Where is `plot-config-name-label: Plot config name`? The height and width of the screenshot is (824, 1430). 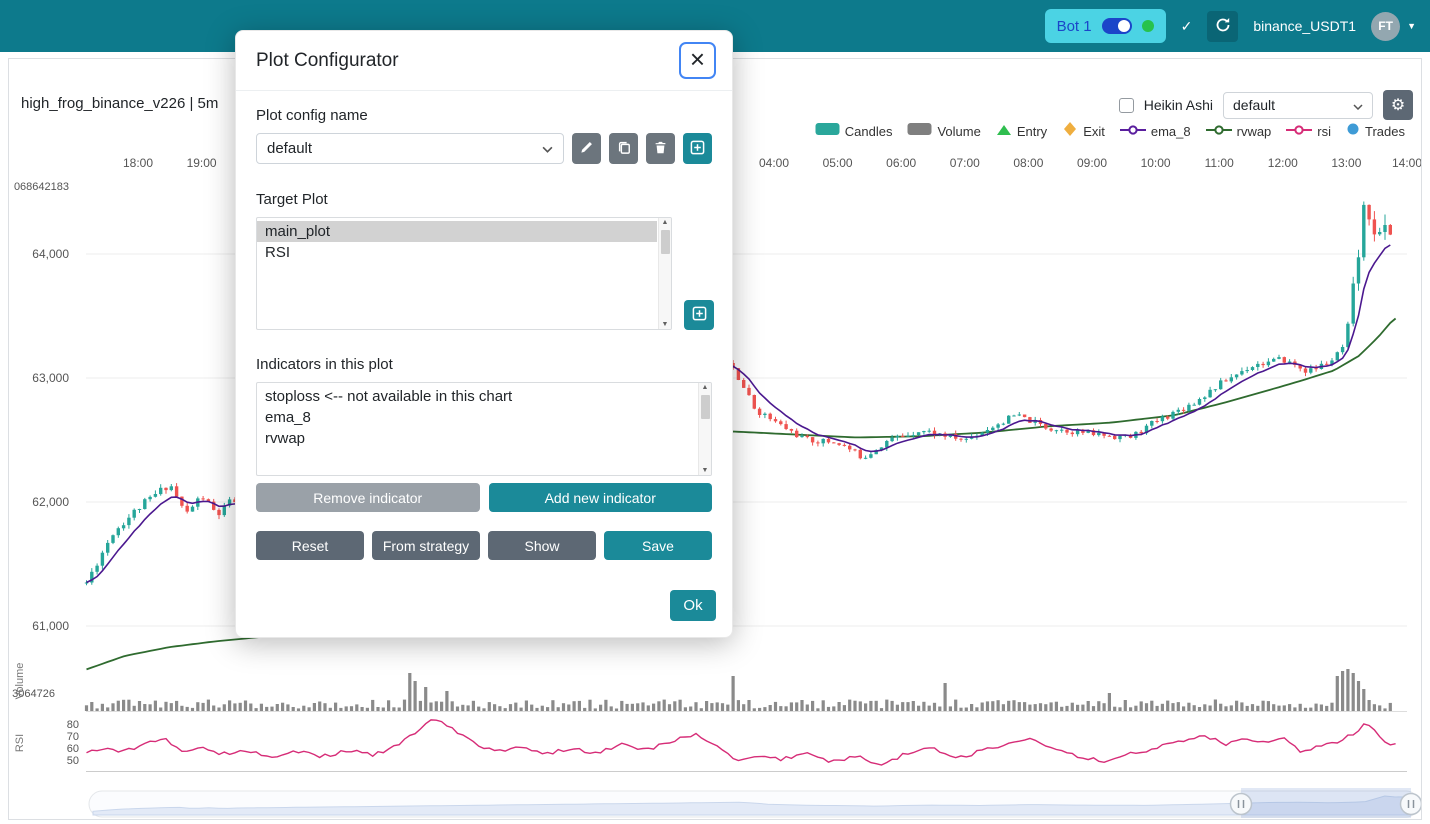 plot-config-name-label: Plot config name is located at coordinates (312, 115).